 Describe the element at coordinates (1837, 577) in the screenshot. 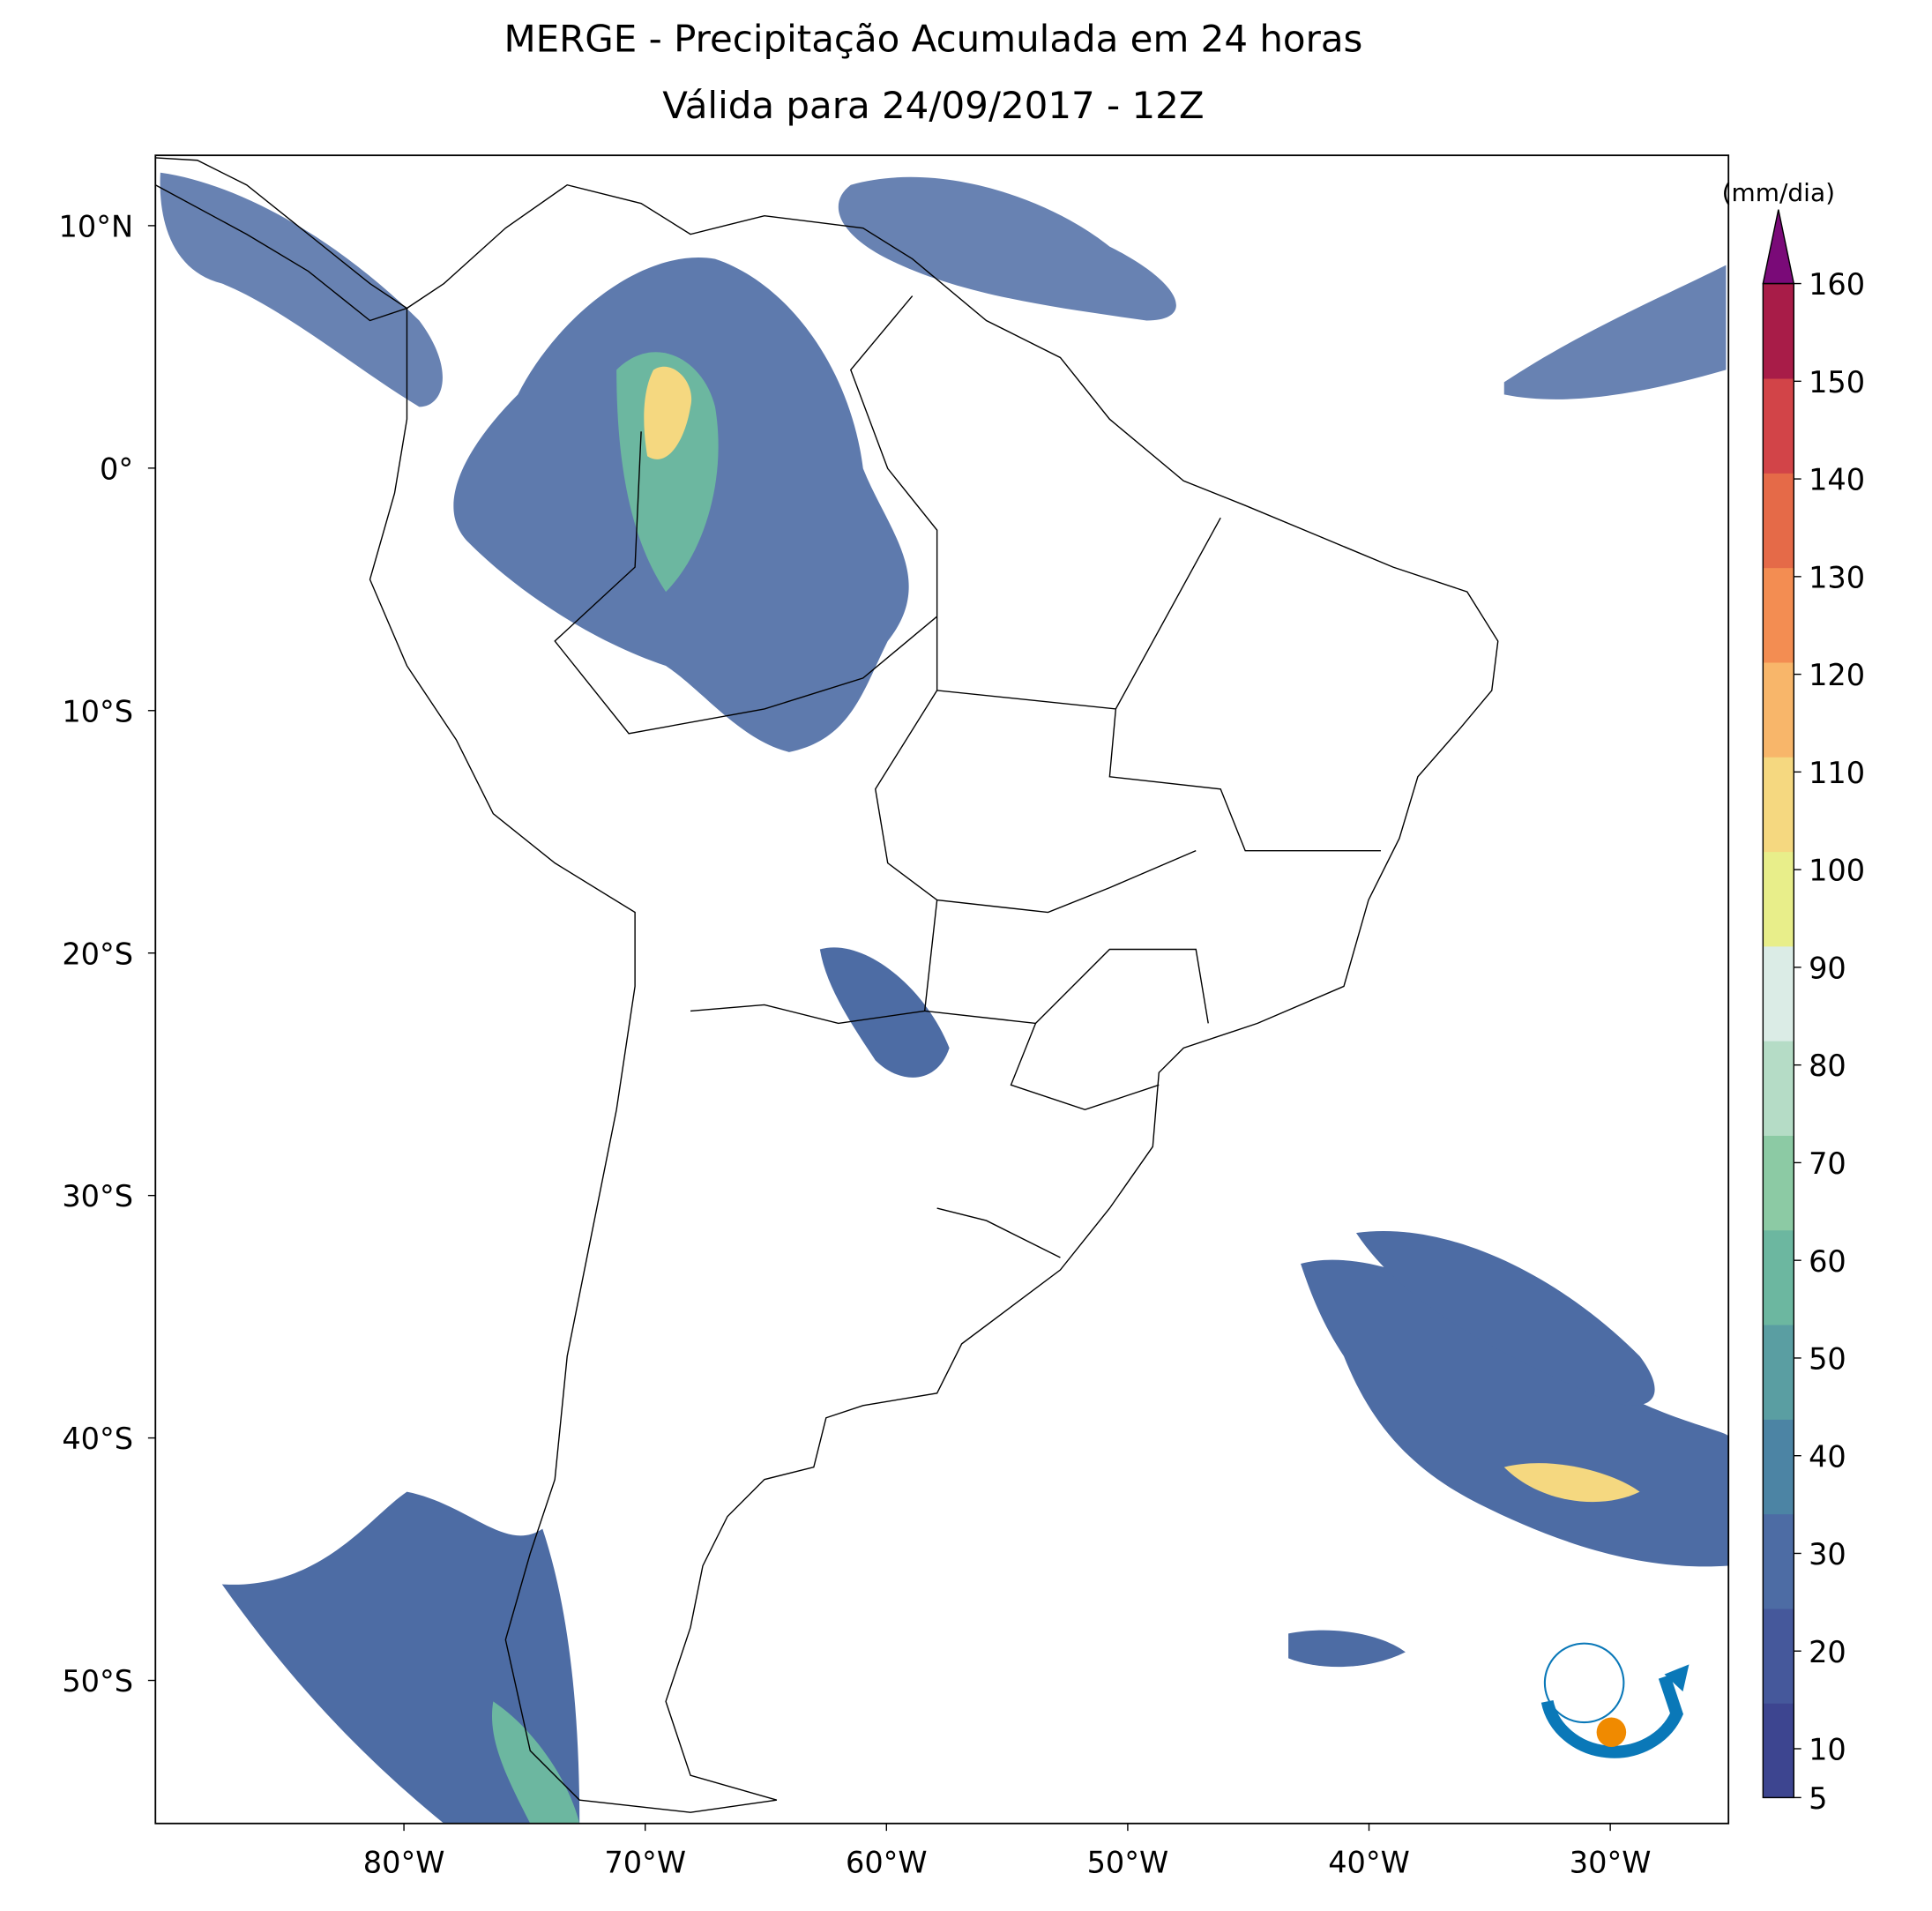

I see `colorbar-tick-label: 130` at that location.